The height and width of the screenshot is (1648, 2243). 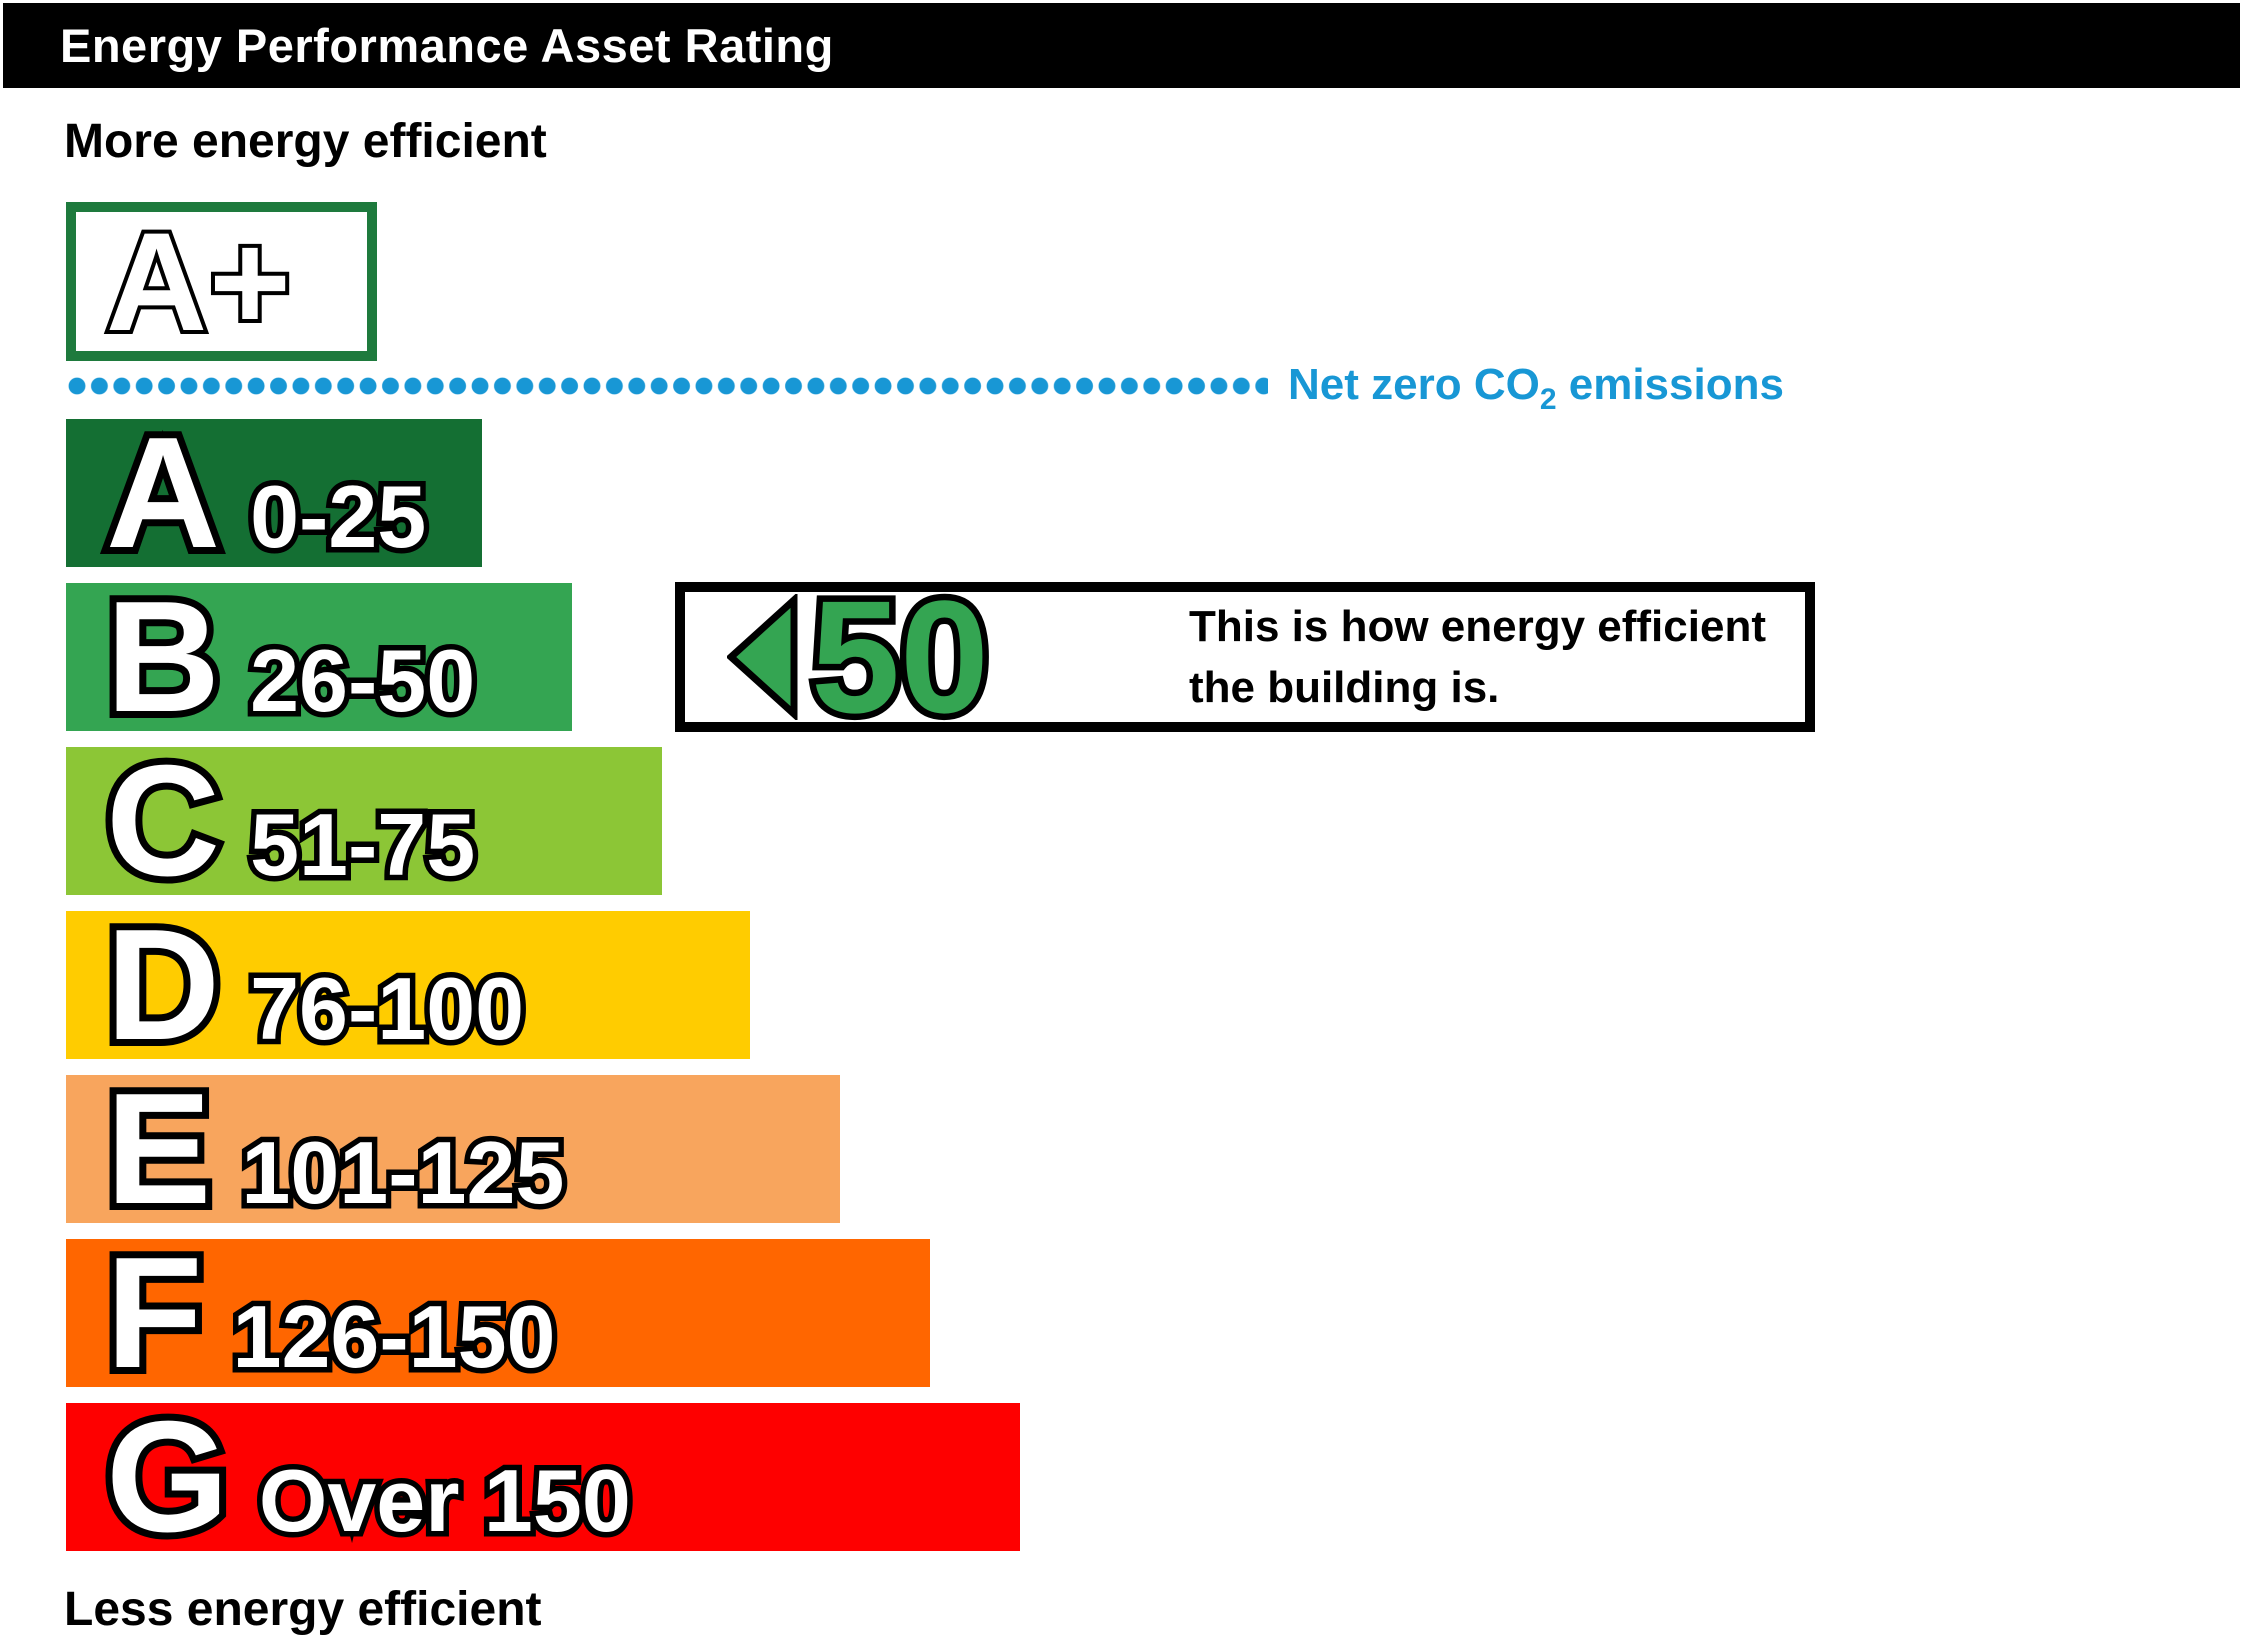 What do you see at coordinates (1670, 384) in the screenshot?
I see `net-zero-text-suffix: emissions` at bounding box center [1670, 384].